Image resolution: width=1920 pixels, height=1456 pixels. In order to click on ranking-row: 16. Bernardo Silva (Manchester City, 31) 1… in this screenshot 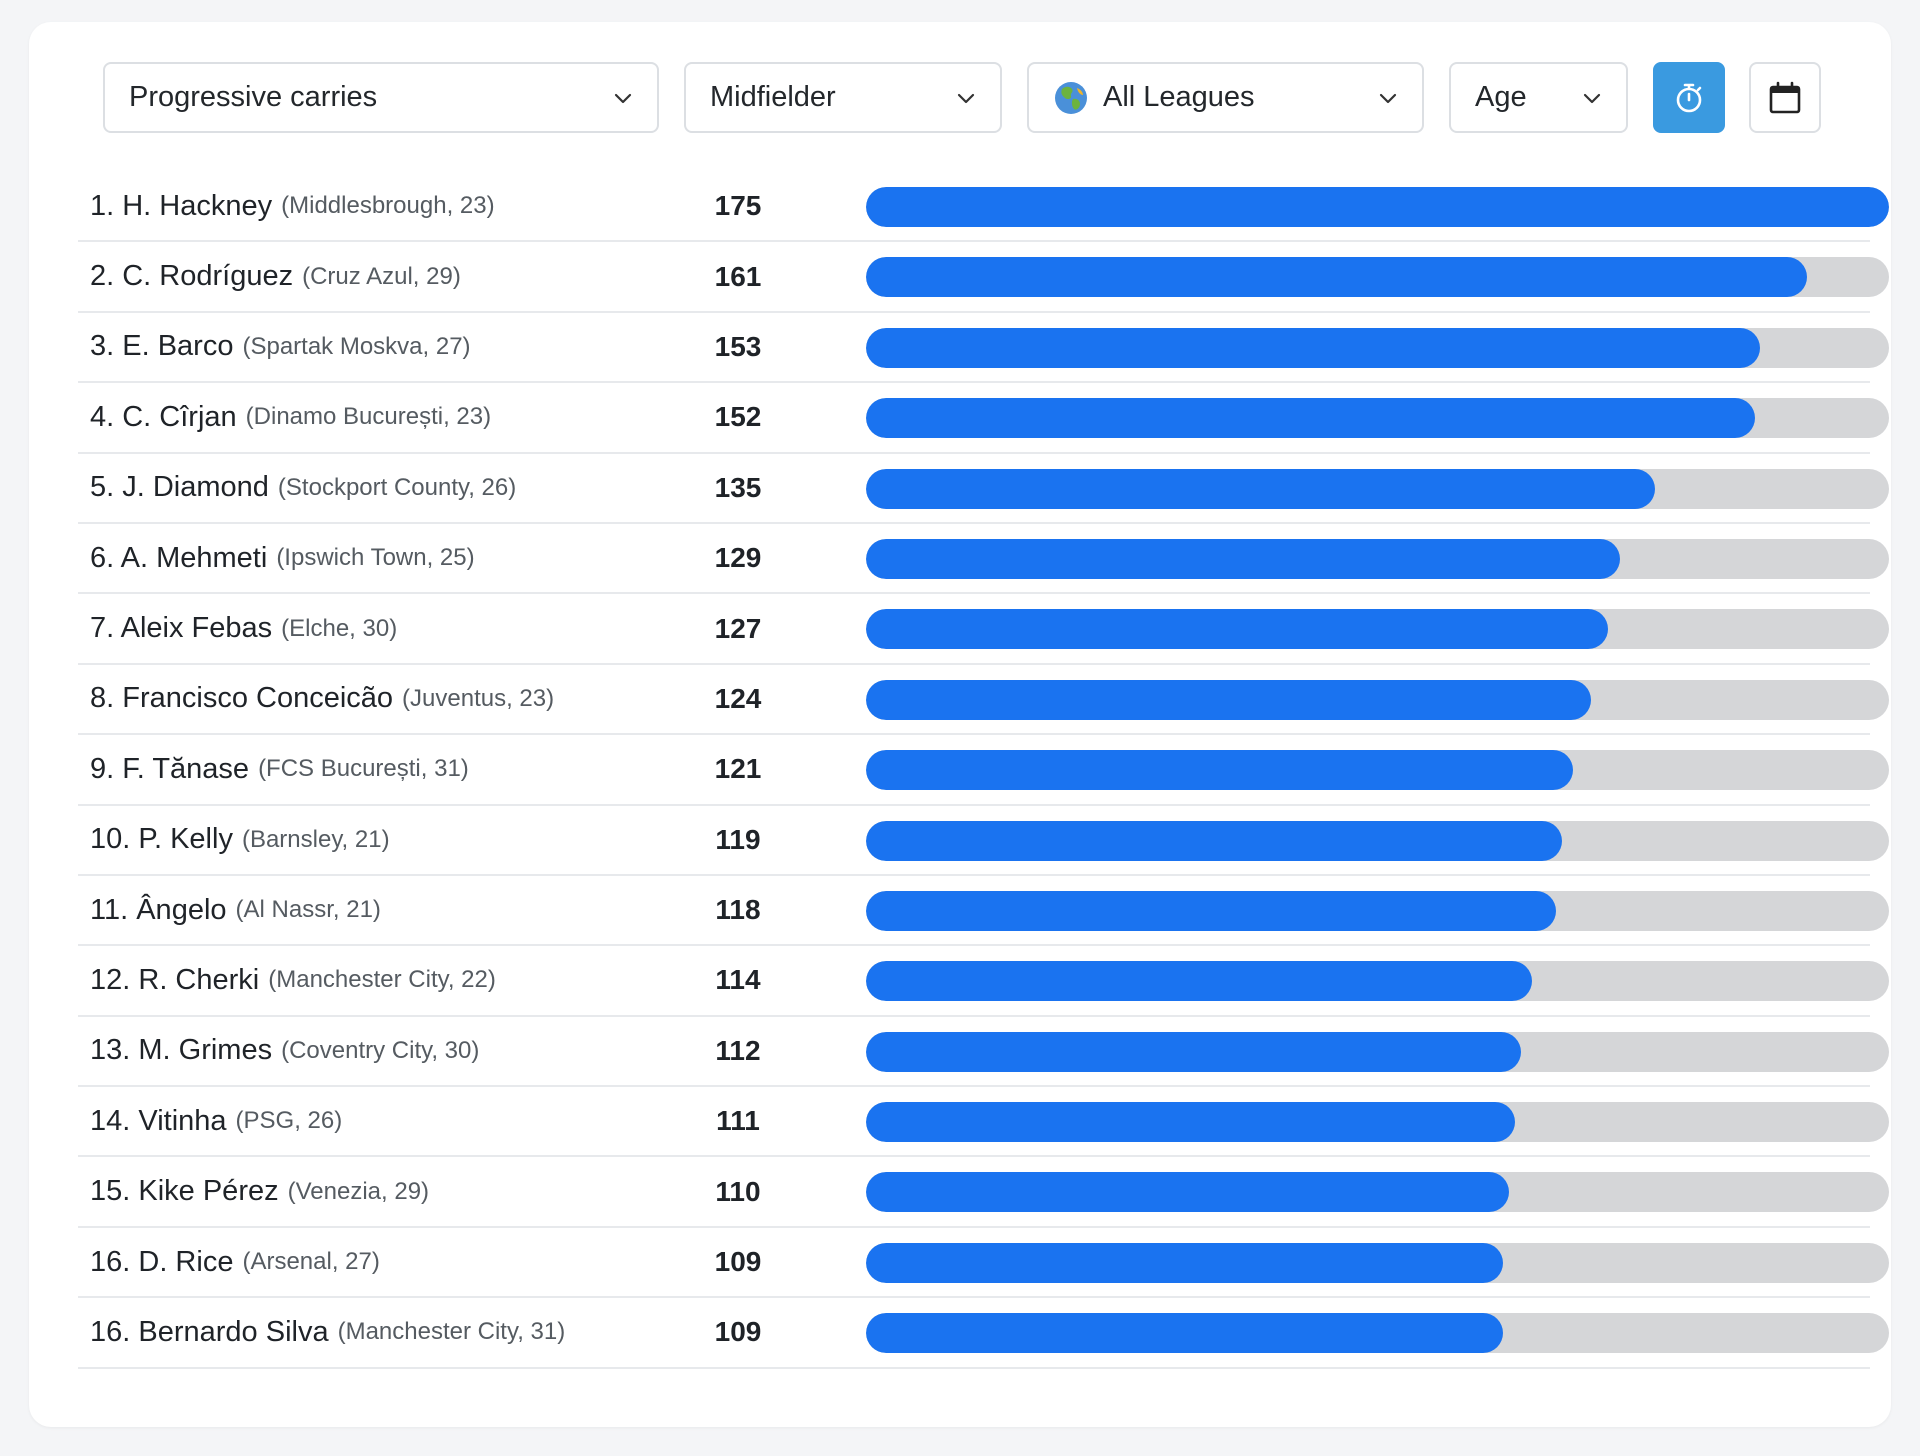, I will do `click(983, 1333)`.